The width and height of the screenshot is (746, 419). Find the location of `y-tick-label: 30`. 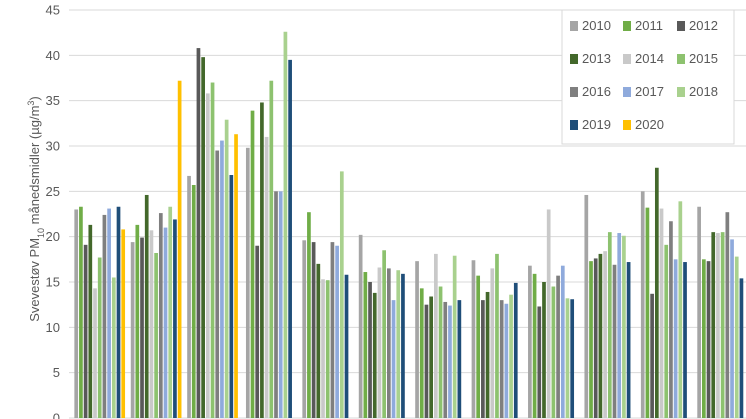

y-tick-label: 30 is located at coordinates (53, 146).